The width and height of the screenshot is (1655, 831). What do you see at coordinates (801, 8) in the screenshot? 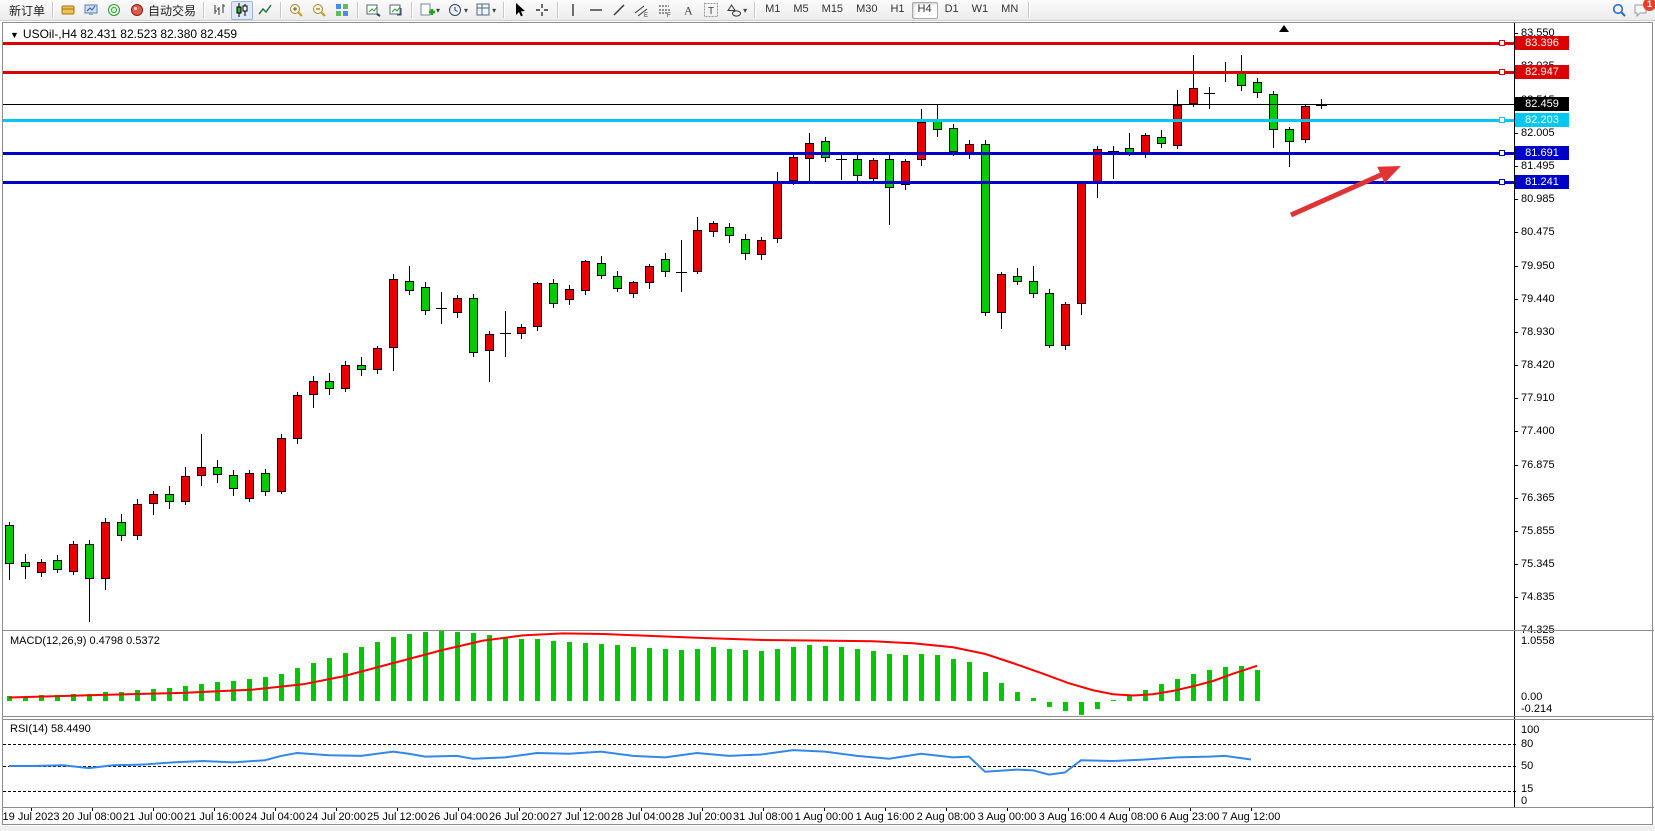
I see `timeframe-m5-button: M5` at bounding box center [801, 8].